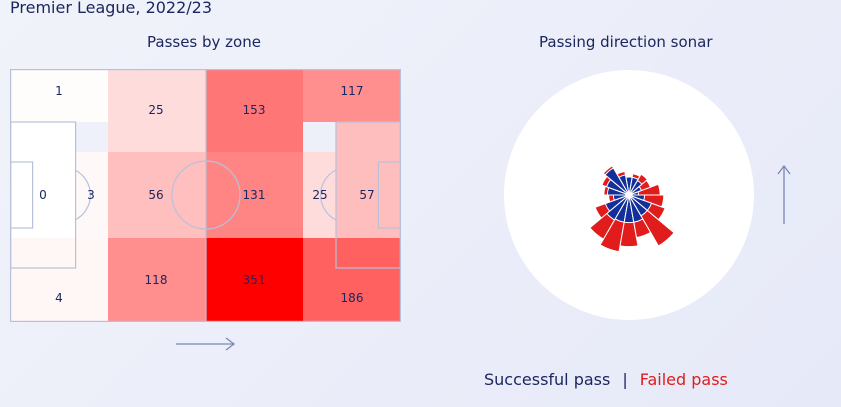 The image size is (841, 407). I want to click on zone-label-opp-half-centre: 131, so click(254, 195).